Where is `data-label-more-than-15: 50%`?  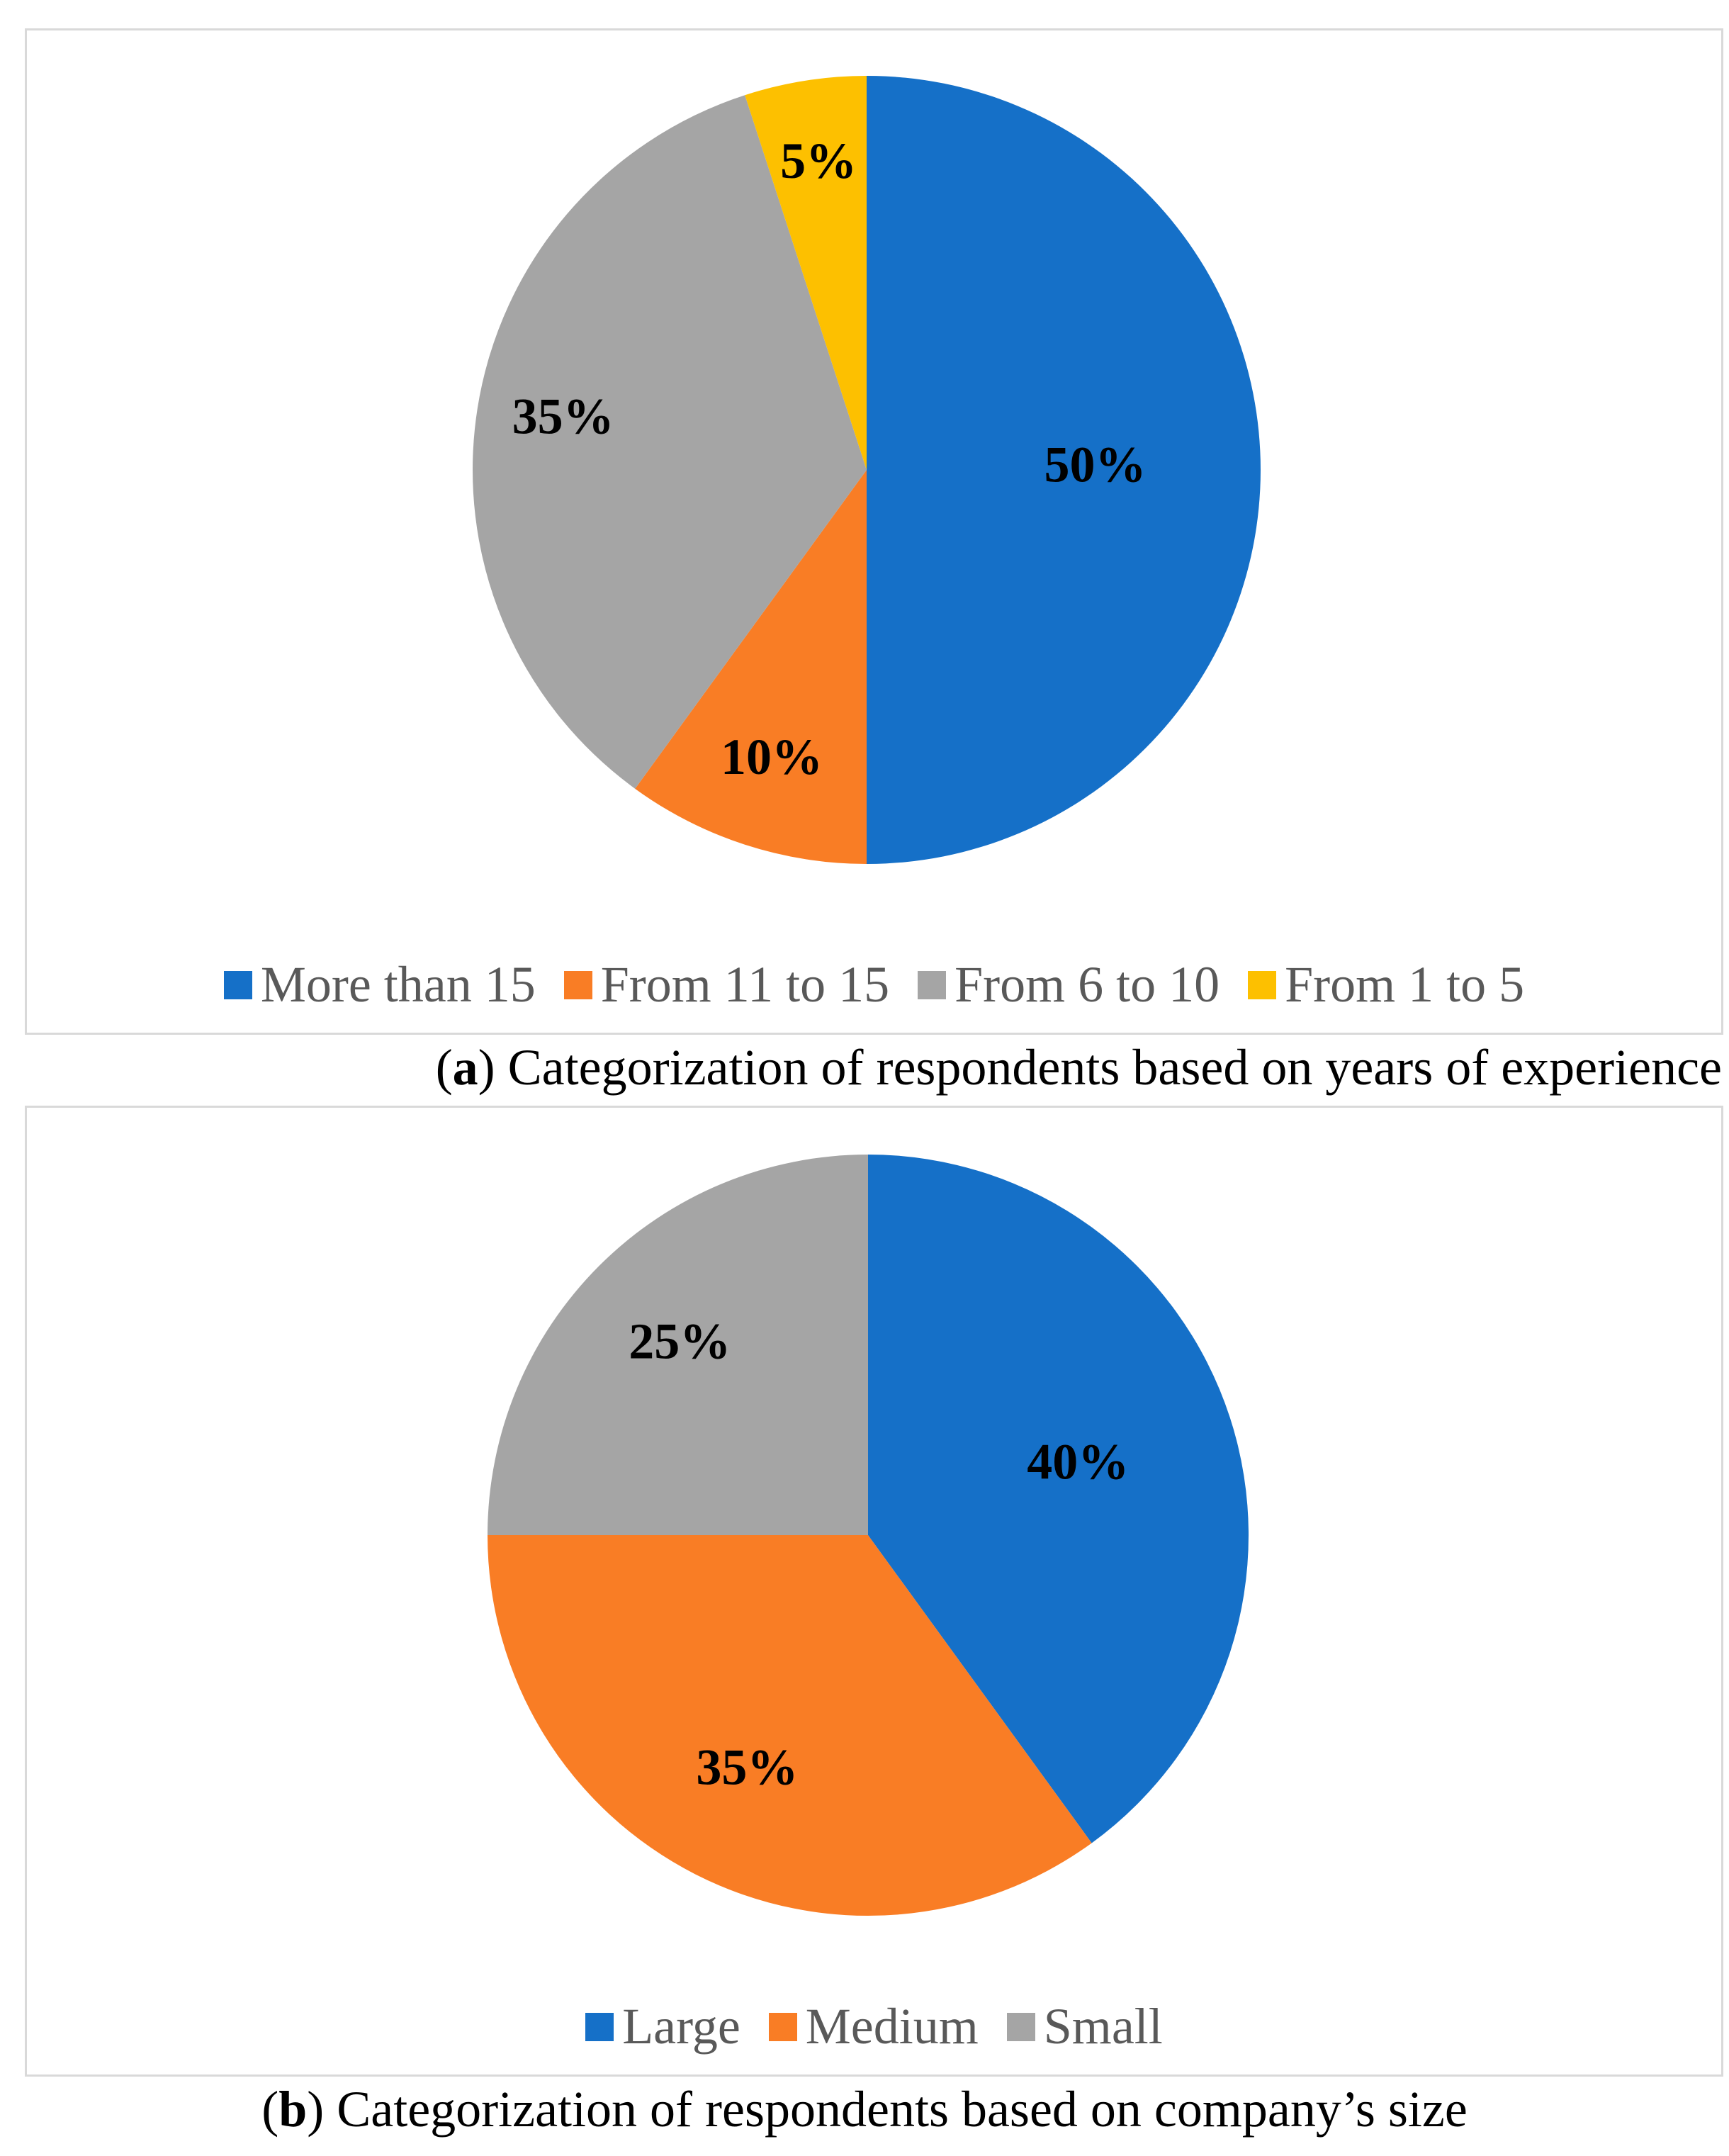
data-label-more-than-15: 50% is located at coordinates (1095, 465).